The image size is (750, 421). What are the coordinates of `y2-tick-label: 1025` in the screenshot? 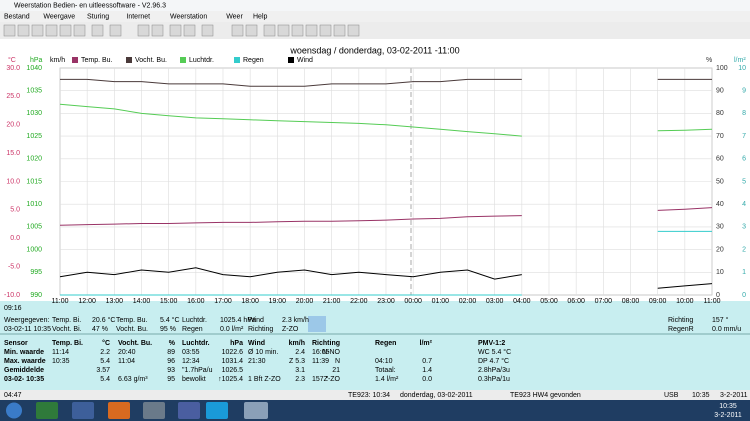 It's located at (34, 136).